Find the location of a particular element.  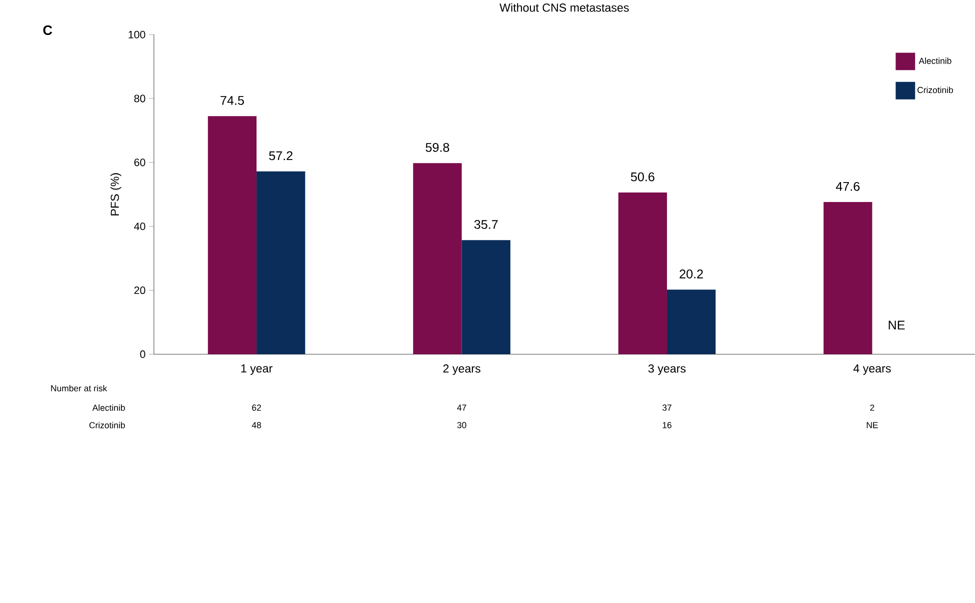

text: C is located at coordinates (47, 30).